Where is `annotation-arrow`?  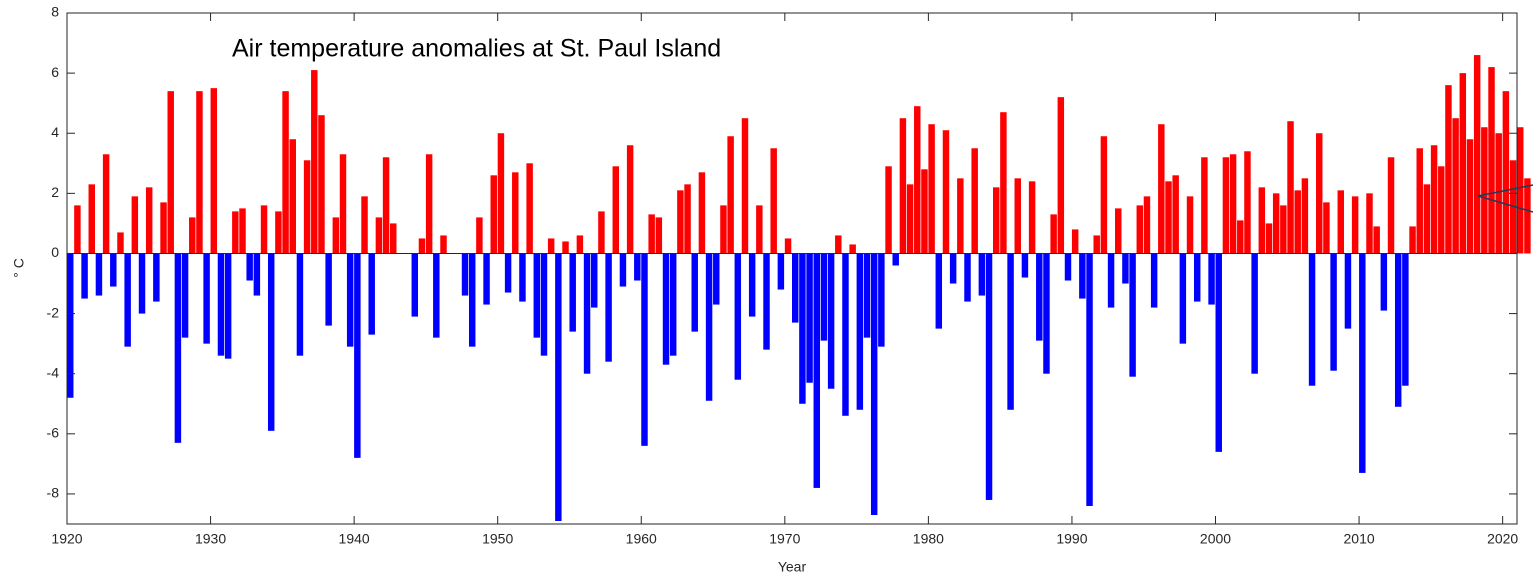
annotation-arrow is located at coordinates (1505, 198).